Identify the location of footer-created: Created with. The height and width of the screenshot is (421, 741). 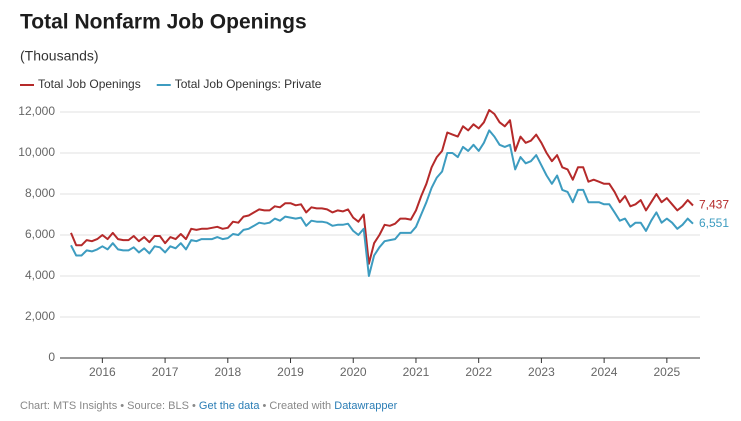
(300, 406).